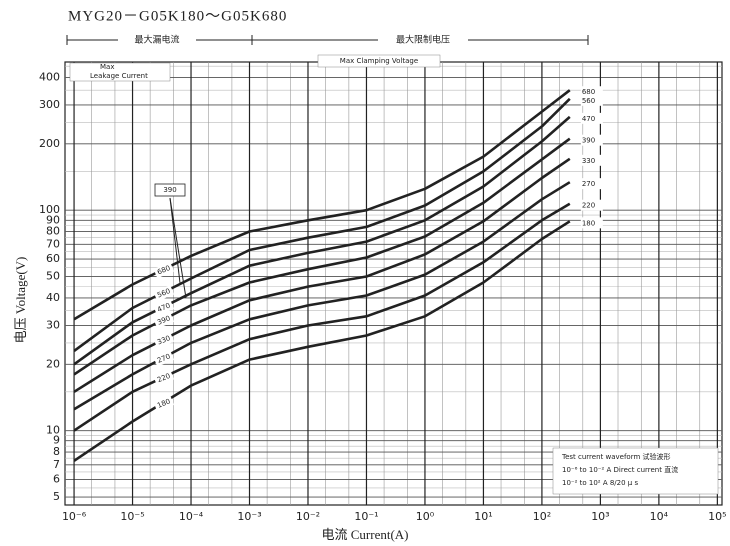 The width and height of the screenshot is (730, 546). Describe the element at coordinates (20, 300) in the screenshot. I see `y-axis-label: 电压 Voltage(V)` at that location.